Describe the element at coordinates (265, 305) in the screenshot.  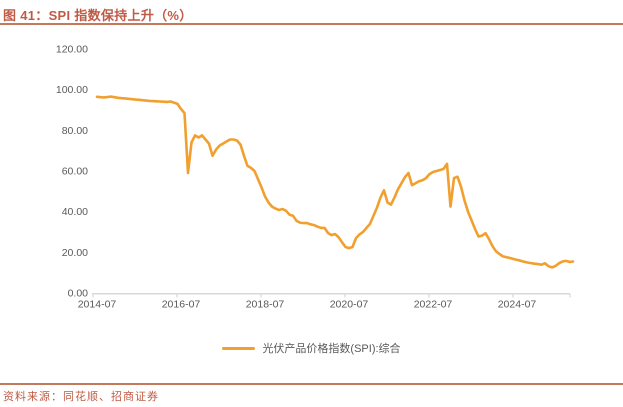
I see `x-axis-tick-label: 2018-07` at that location.